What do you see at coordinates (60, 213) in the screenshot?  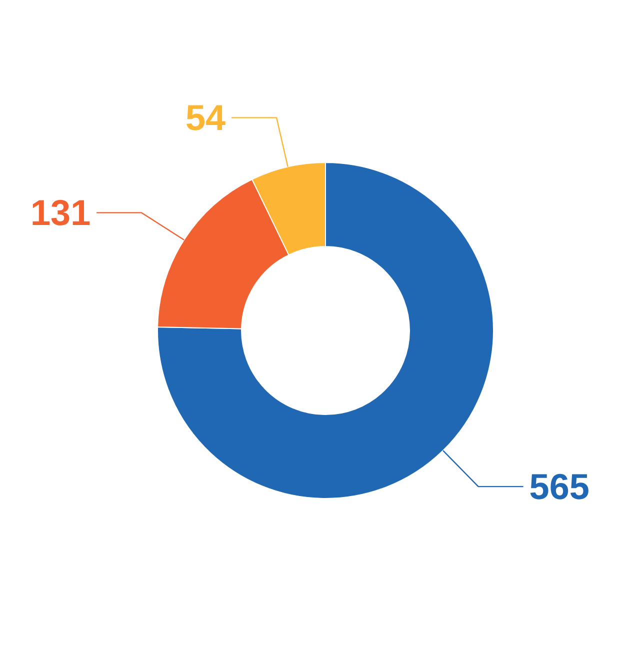 I see `data-label: 131` at bounding box center [60, 213].